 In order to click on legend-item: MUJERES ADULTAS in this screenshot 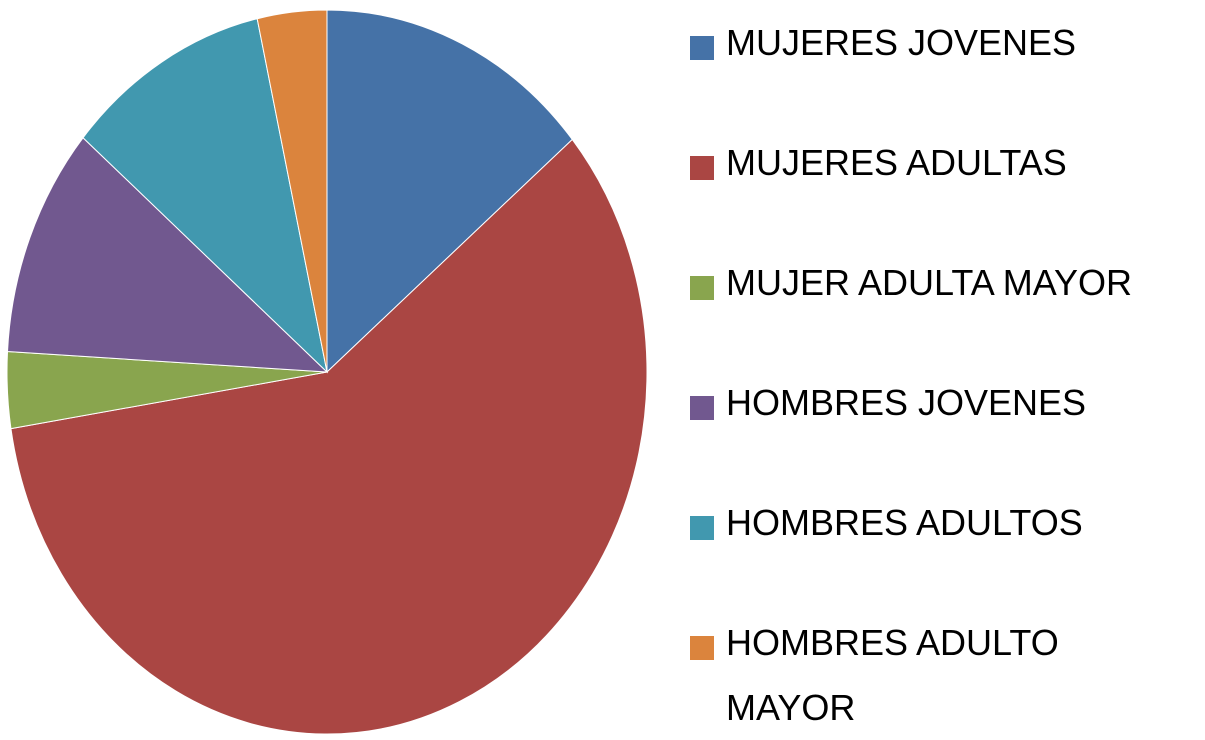, I will do `click(928, 168)`.